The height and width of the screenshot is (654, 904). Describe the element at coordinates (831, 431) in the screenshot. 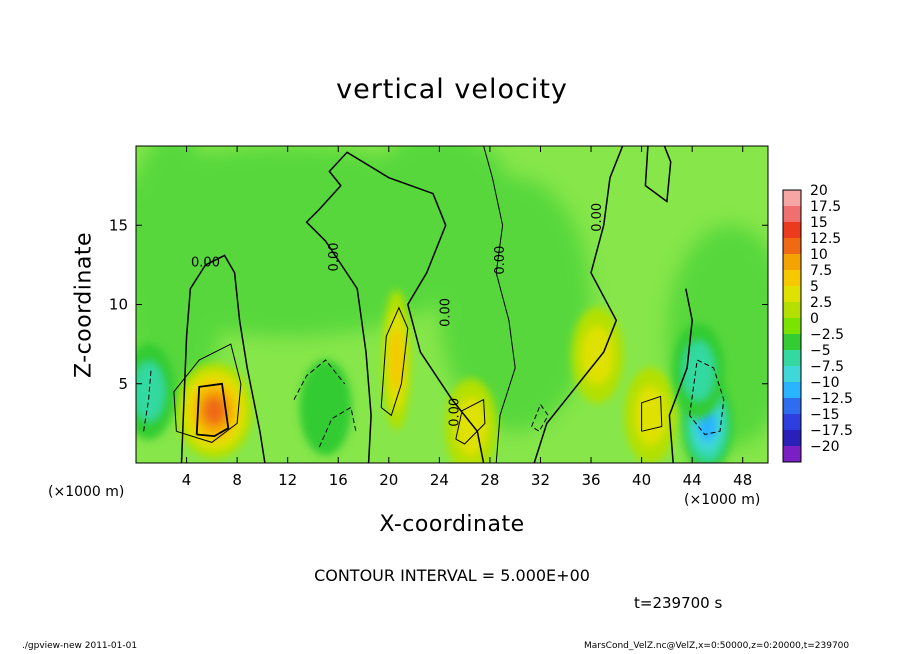

I see `colorbar-label: −17.5` at that location.